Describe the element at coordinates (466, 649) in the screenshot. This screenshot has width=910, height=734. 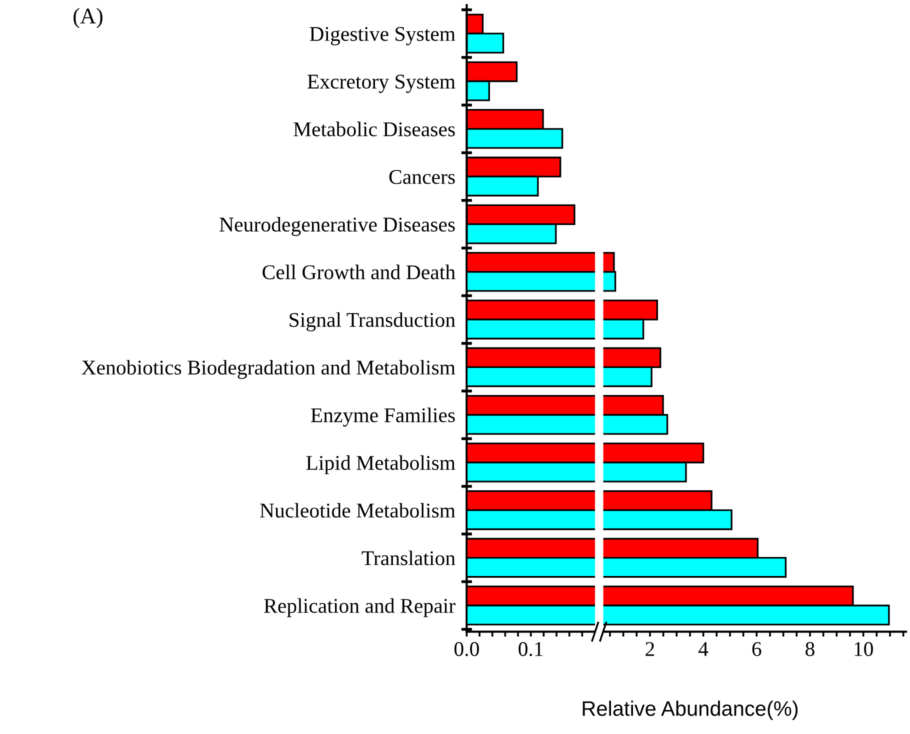
I see `x-tick-label: 0.0` at that location.